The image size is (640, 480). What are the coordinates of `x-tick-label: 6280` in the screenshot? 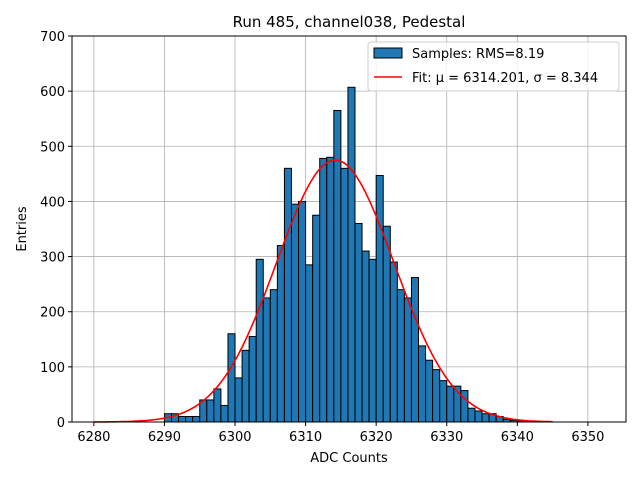 It's located at (93, 437).